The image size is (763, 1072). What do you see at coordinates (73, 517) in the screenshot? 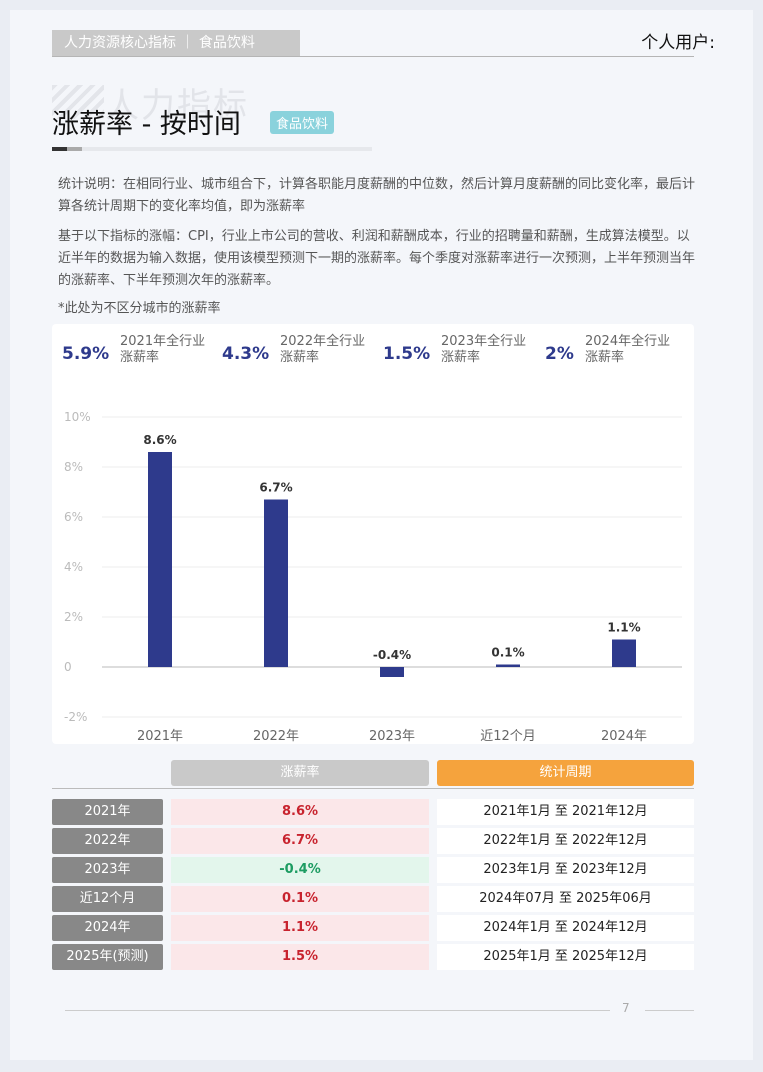
I see `y-tick-label: 6%` at bounding box center [73, 517].